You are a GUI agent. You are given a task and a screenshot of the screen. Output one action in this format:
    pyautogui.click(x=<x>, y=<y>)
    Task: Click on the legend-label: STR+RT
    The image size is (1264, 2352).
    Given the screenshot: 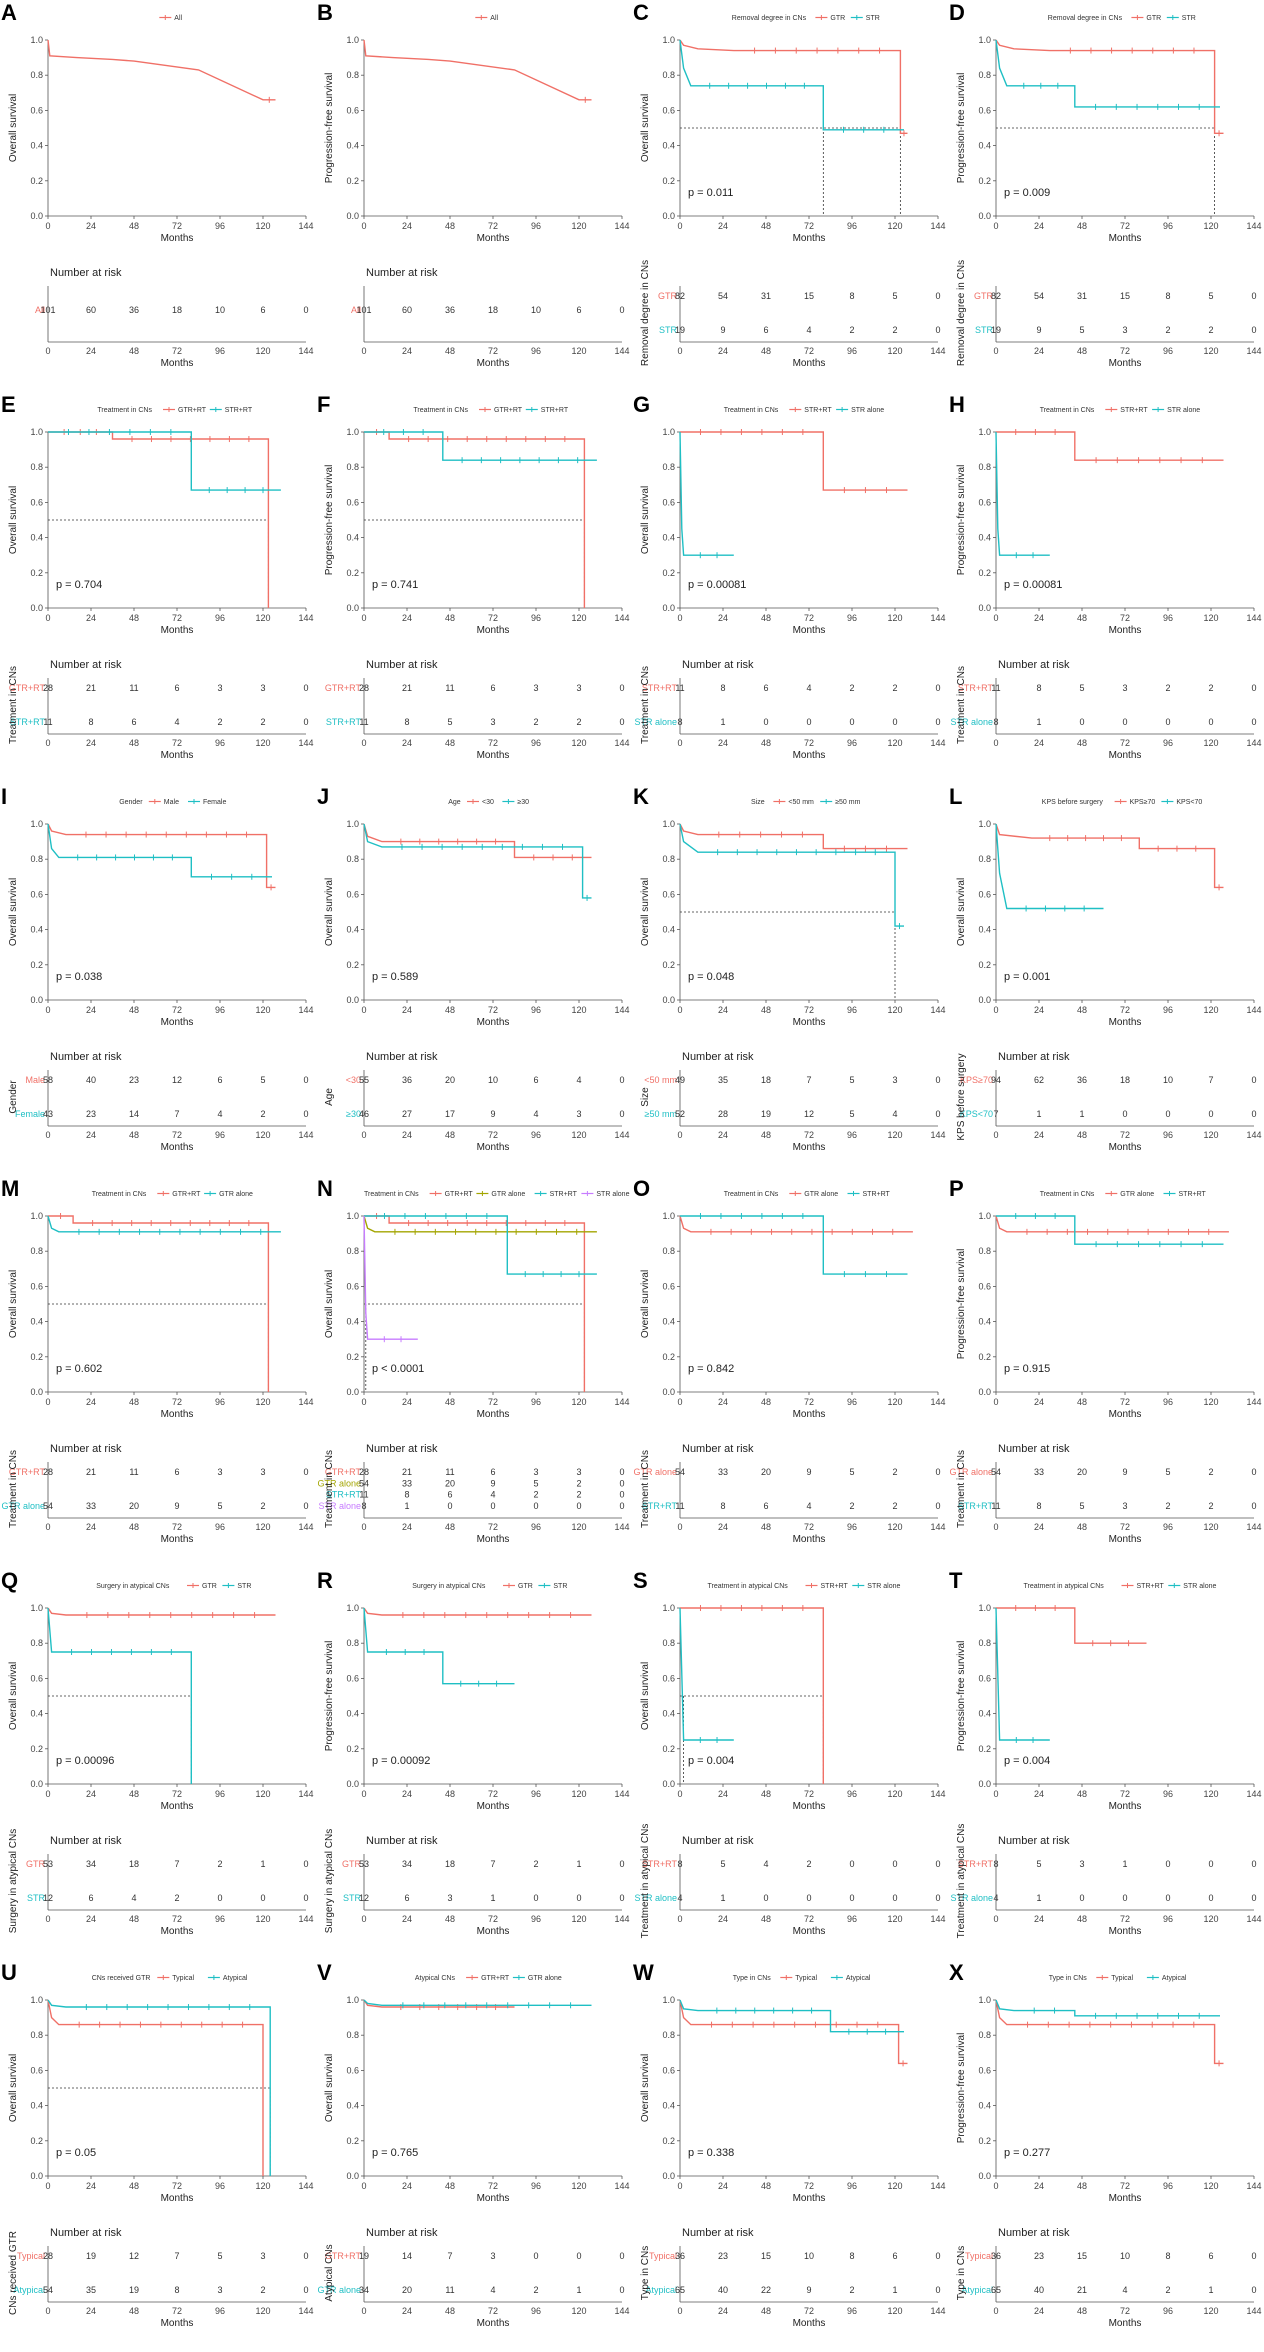 What is the action you would take?
    pyautogui.click(x=1151, y=1586)
    